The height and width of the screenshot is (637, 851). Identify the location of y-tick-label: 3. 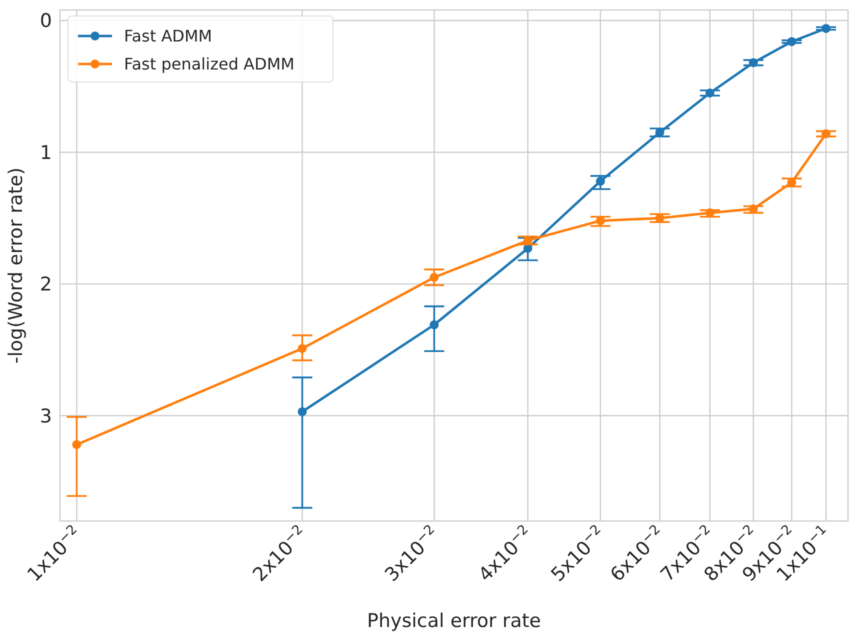
(46, 416).